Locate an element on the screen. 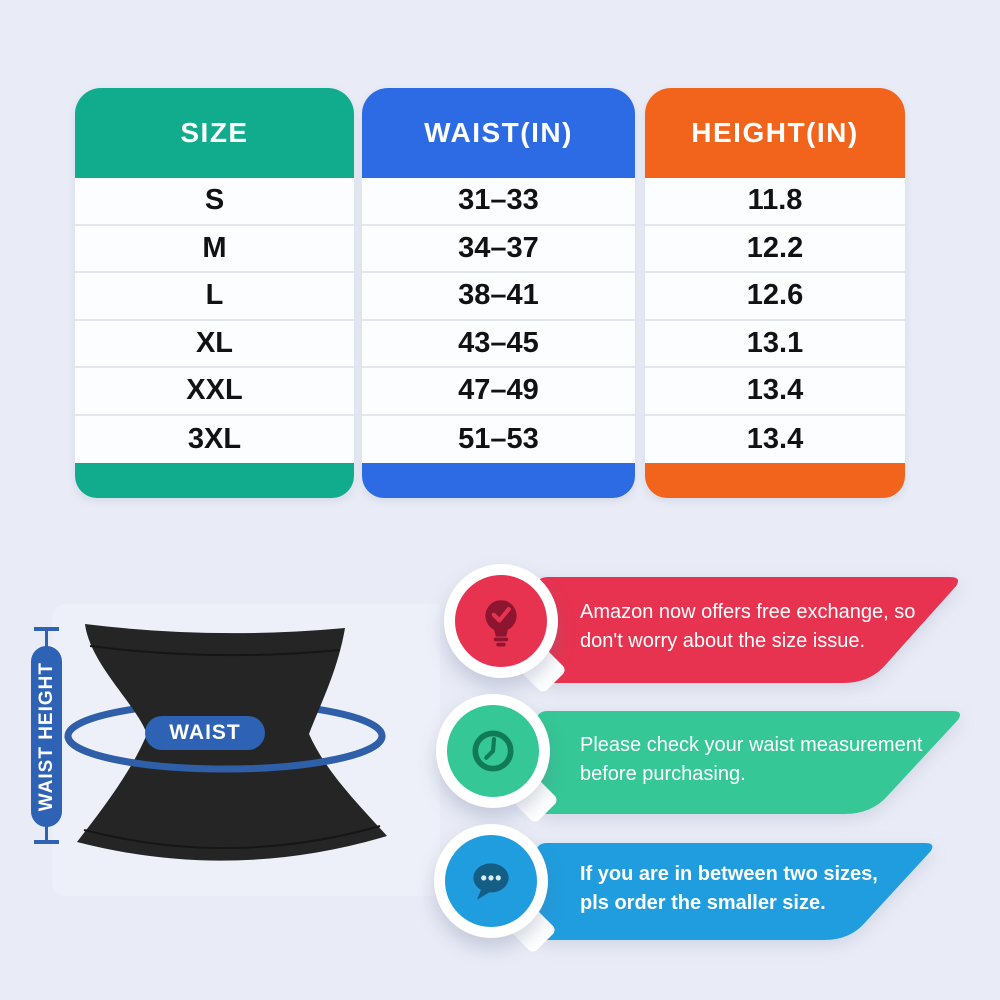 This screenshot has width=1000, height=1000. waist-tag: WAIST is located at coordinates (205, 733).